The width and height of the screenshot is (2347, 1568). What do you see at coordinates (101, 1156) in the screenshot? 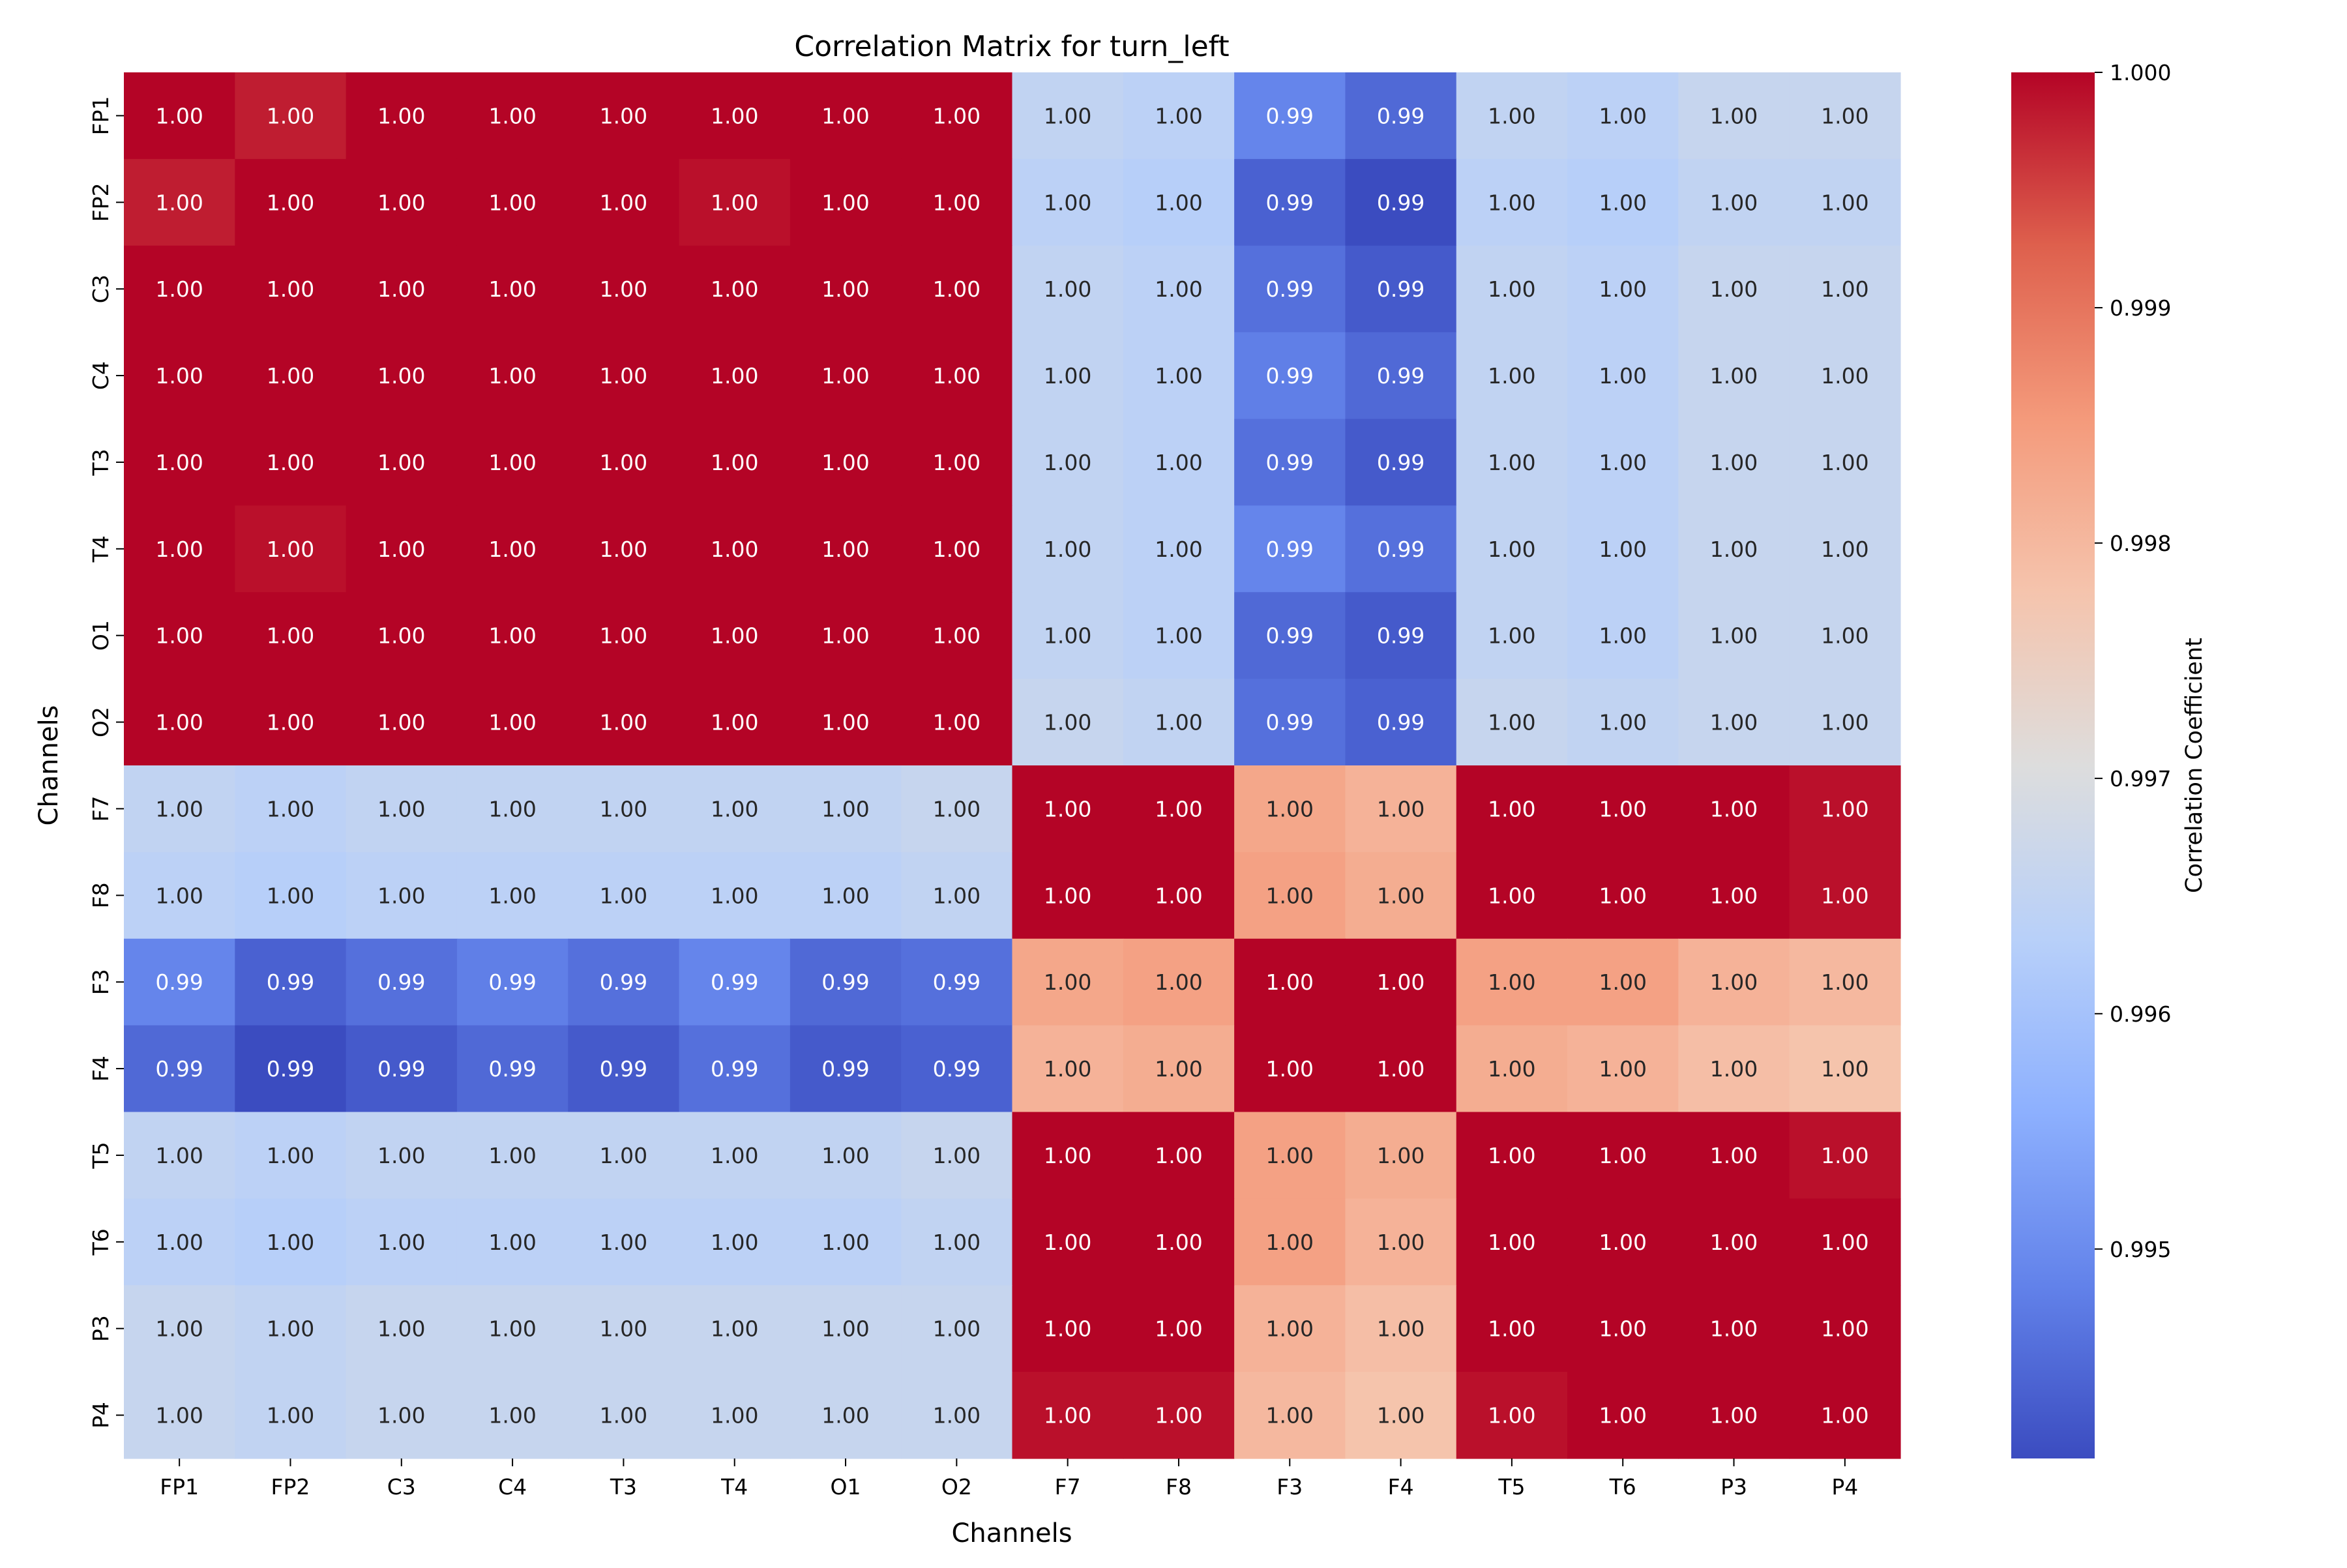
I see `y-tick-label: T5` at bounding box center [101, 1156].